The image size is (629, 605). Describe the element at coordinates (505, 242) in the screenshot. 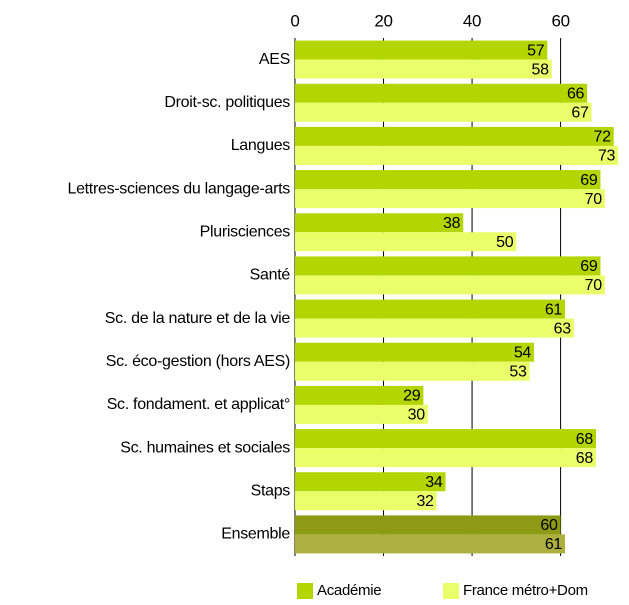

I see `value-label: 50` at that location.